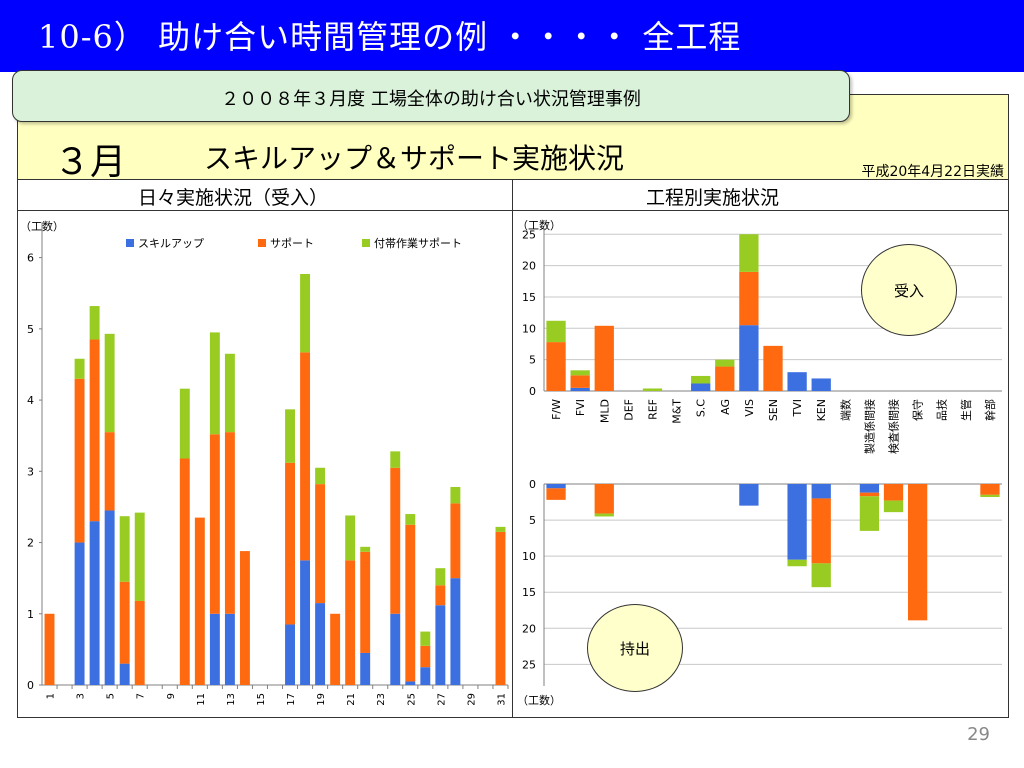 Image resolution: width=1024 pixels, height=768 pixels. What do you see at coordinates (539, 700) in the screenshot?
I see `send-unit-label: （工数）` at bounding box center [539, 700].